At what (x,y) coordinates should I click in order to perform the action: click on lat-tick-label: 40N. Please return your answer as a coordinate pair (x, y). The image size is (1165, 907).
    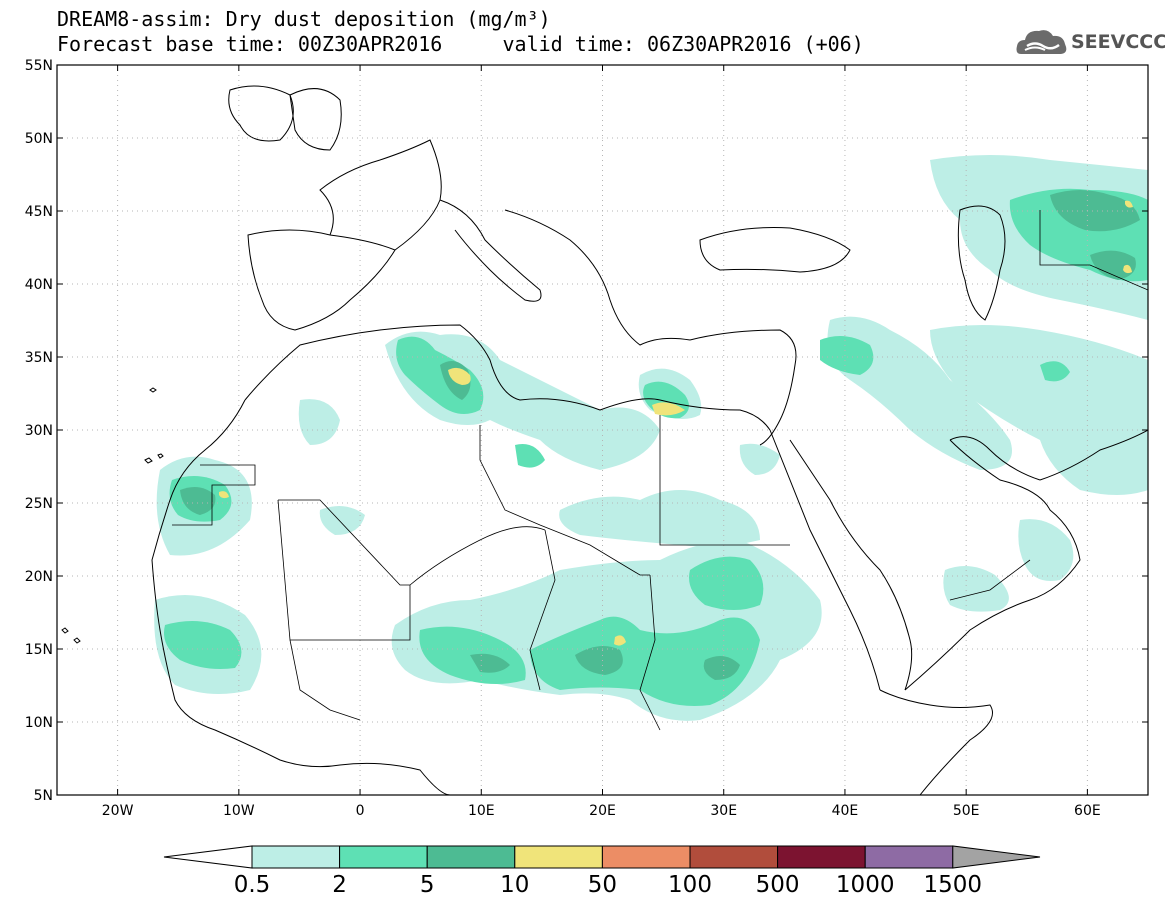
    Looking at the image, I should click on (39, 285).